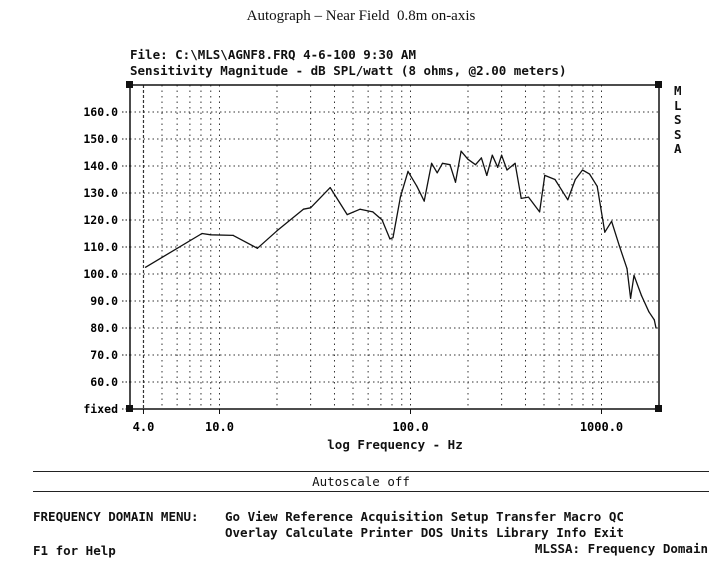 This screenshot has height=573, width=722. What do you see at coordinates (104, 301) in the screenshot?
I see `y-tick-label: 90.0` at bounding box center [104, 301].